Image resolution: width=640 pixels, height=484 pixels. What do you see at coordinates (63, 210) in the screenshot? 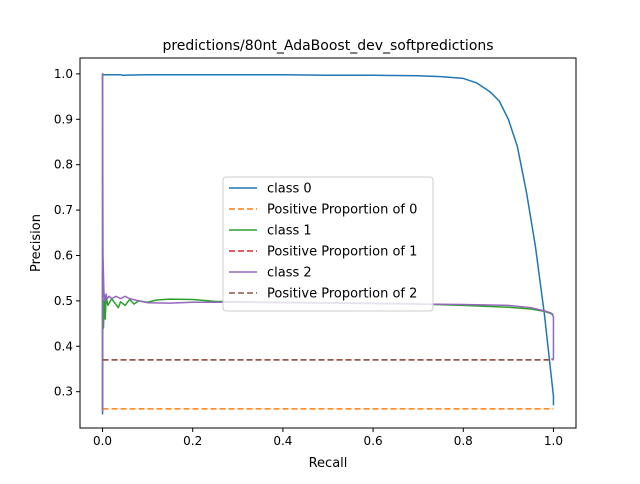
I see `y-tick-label: 0.7` at bounding box center [63, 210].